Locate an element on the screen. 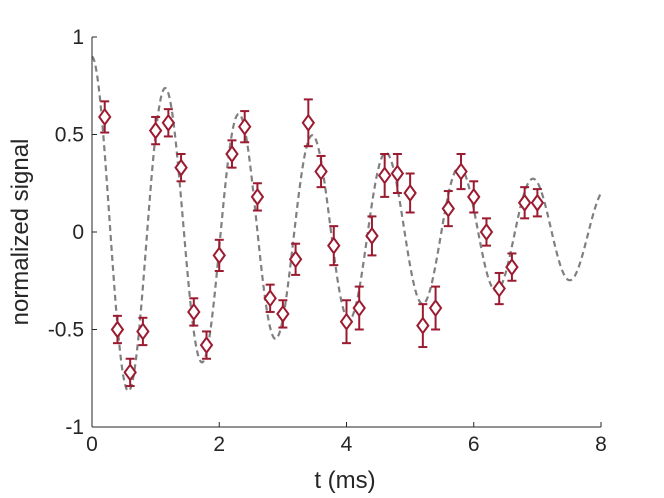  x-tick-label: 0 is located at coordinates (92, 444).